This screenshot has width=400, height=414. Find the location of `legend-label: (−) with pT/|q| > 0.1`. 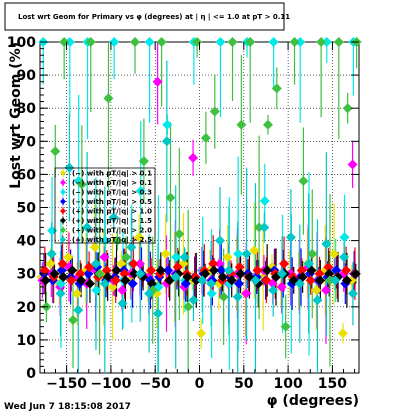

legend-label: (−) with pT/|q| > 0.1 is located at coordinates (112, 174).